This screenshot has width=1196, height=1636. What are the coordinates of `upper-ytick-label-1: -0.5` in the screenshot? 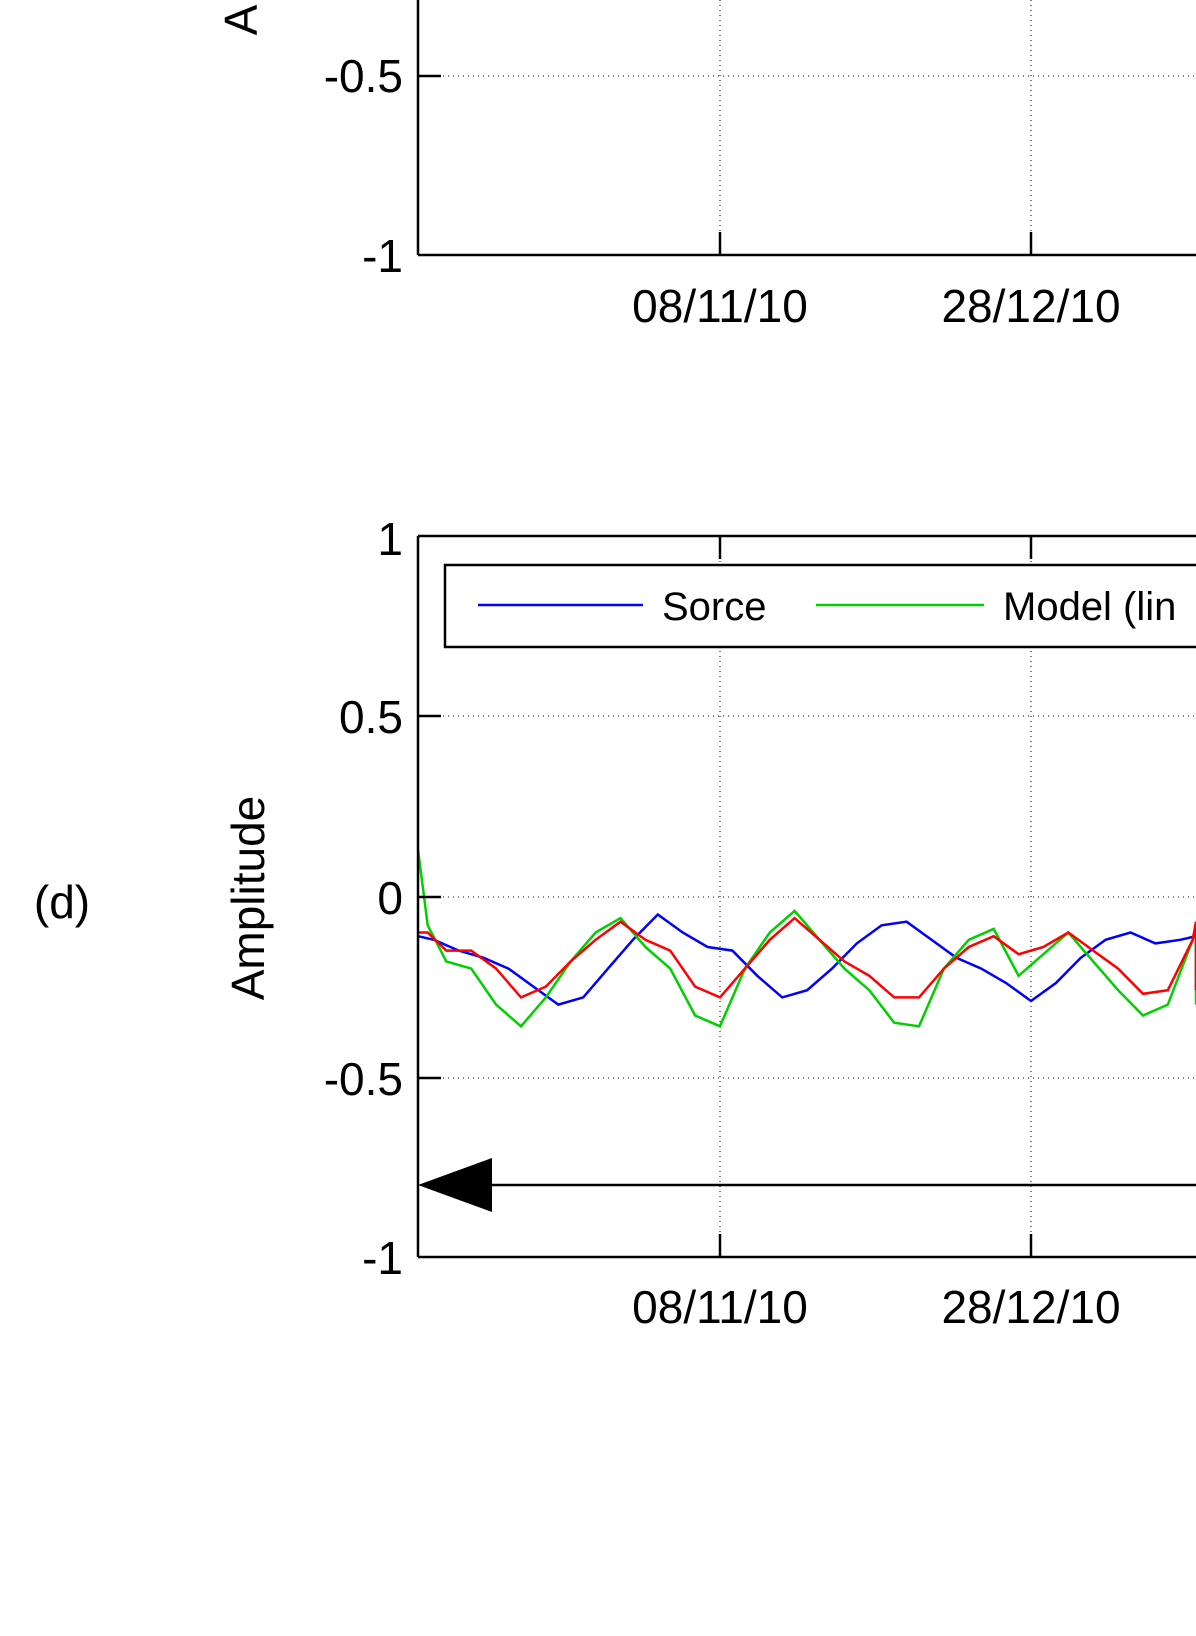 It's located at (363, 76).